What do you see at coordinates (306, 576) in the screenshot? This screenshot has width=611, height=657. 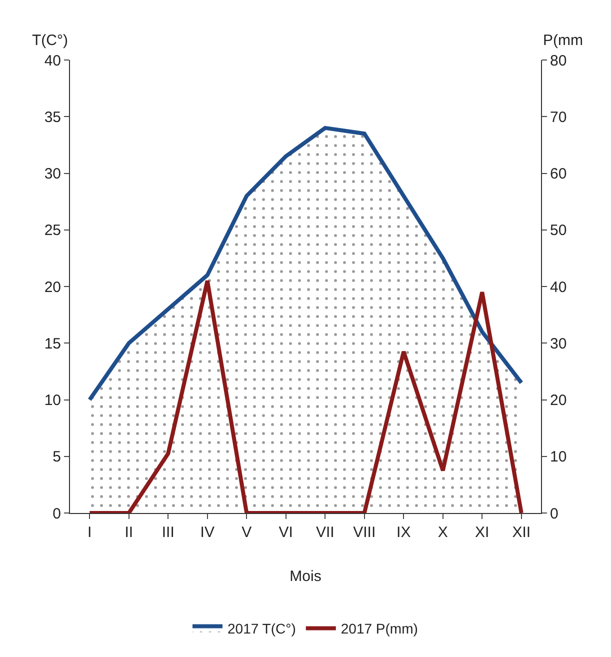 I see `x-axis-title: Mois` at bounding box center [306, 576].